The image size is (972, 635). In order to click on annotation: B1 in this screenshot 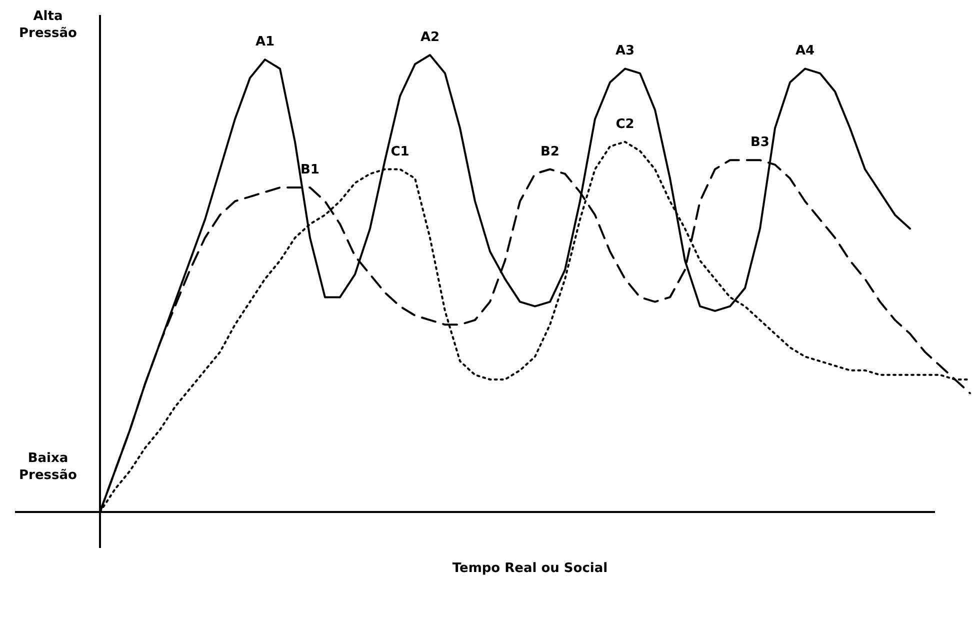, I will do `click(310, 170)`.